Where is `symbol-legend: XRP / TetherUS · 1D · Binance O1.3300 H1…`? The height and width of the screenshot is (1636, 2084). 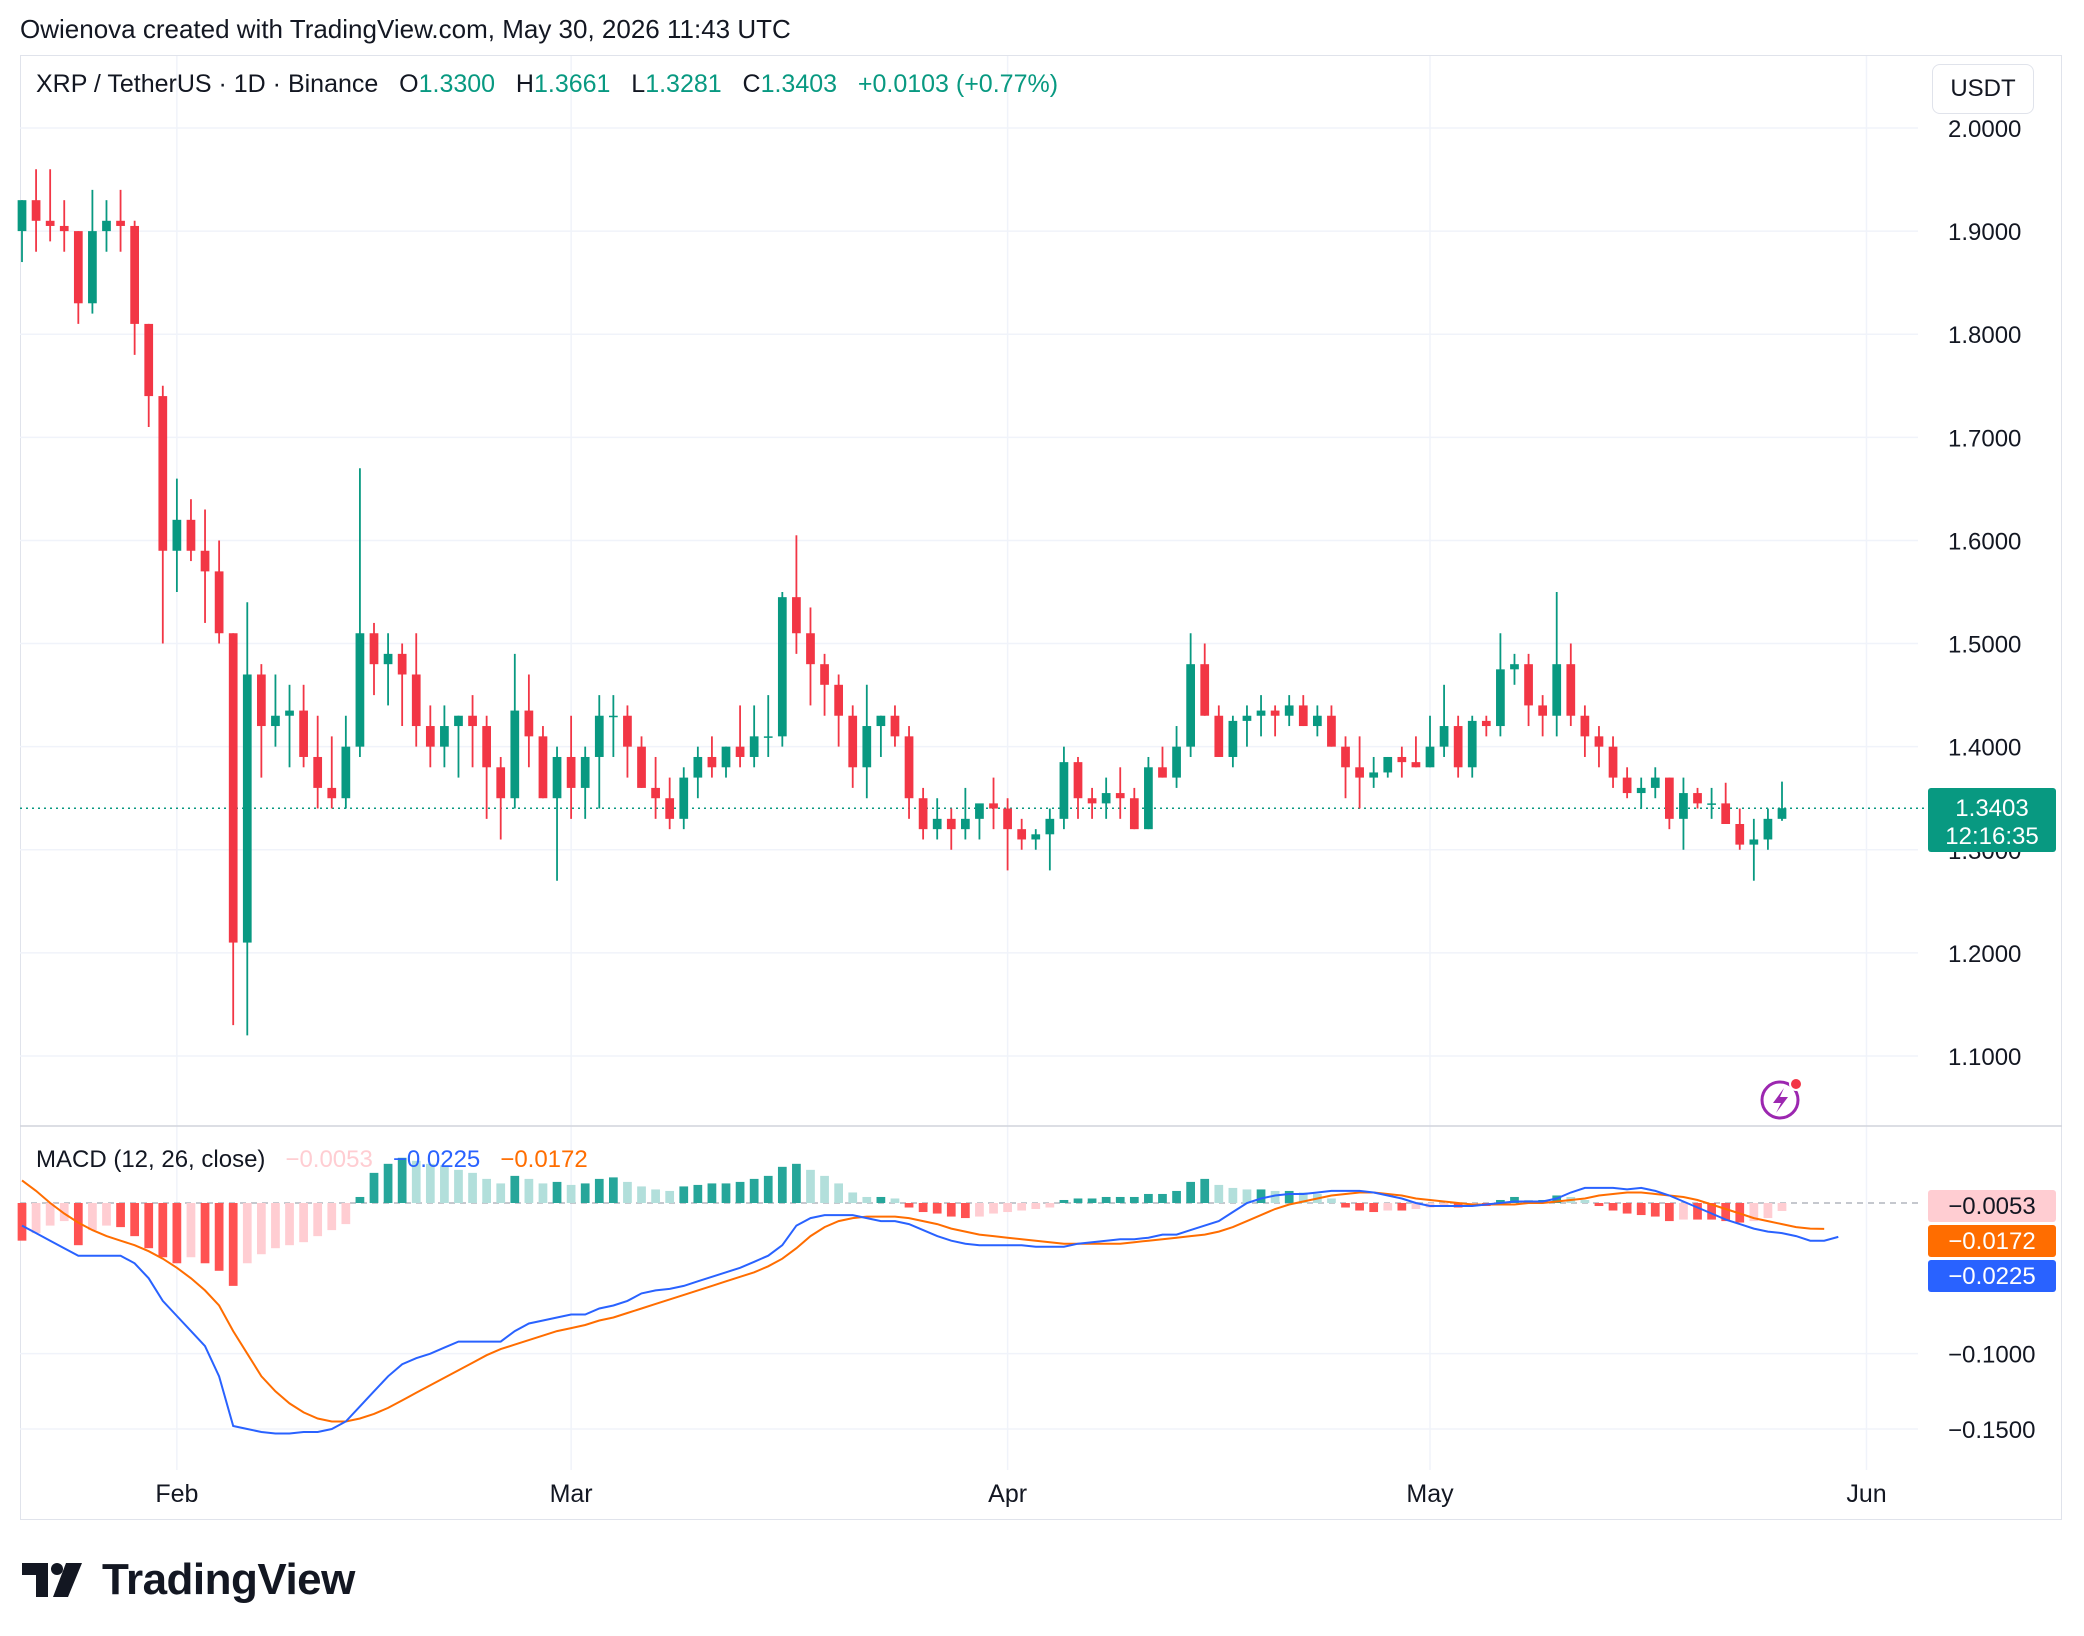
symbol-legend: XRP / TetherUS · 1D · Binance O1.3300 H1… is located at coordinates (547, 84).